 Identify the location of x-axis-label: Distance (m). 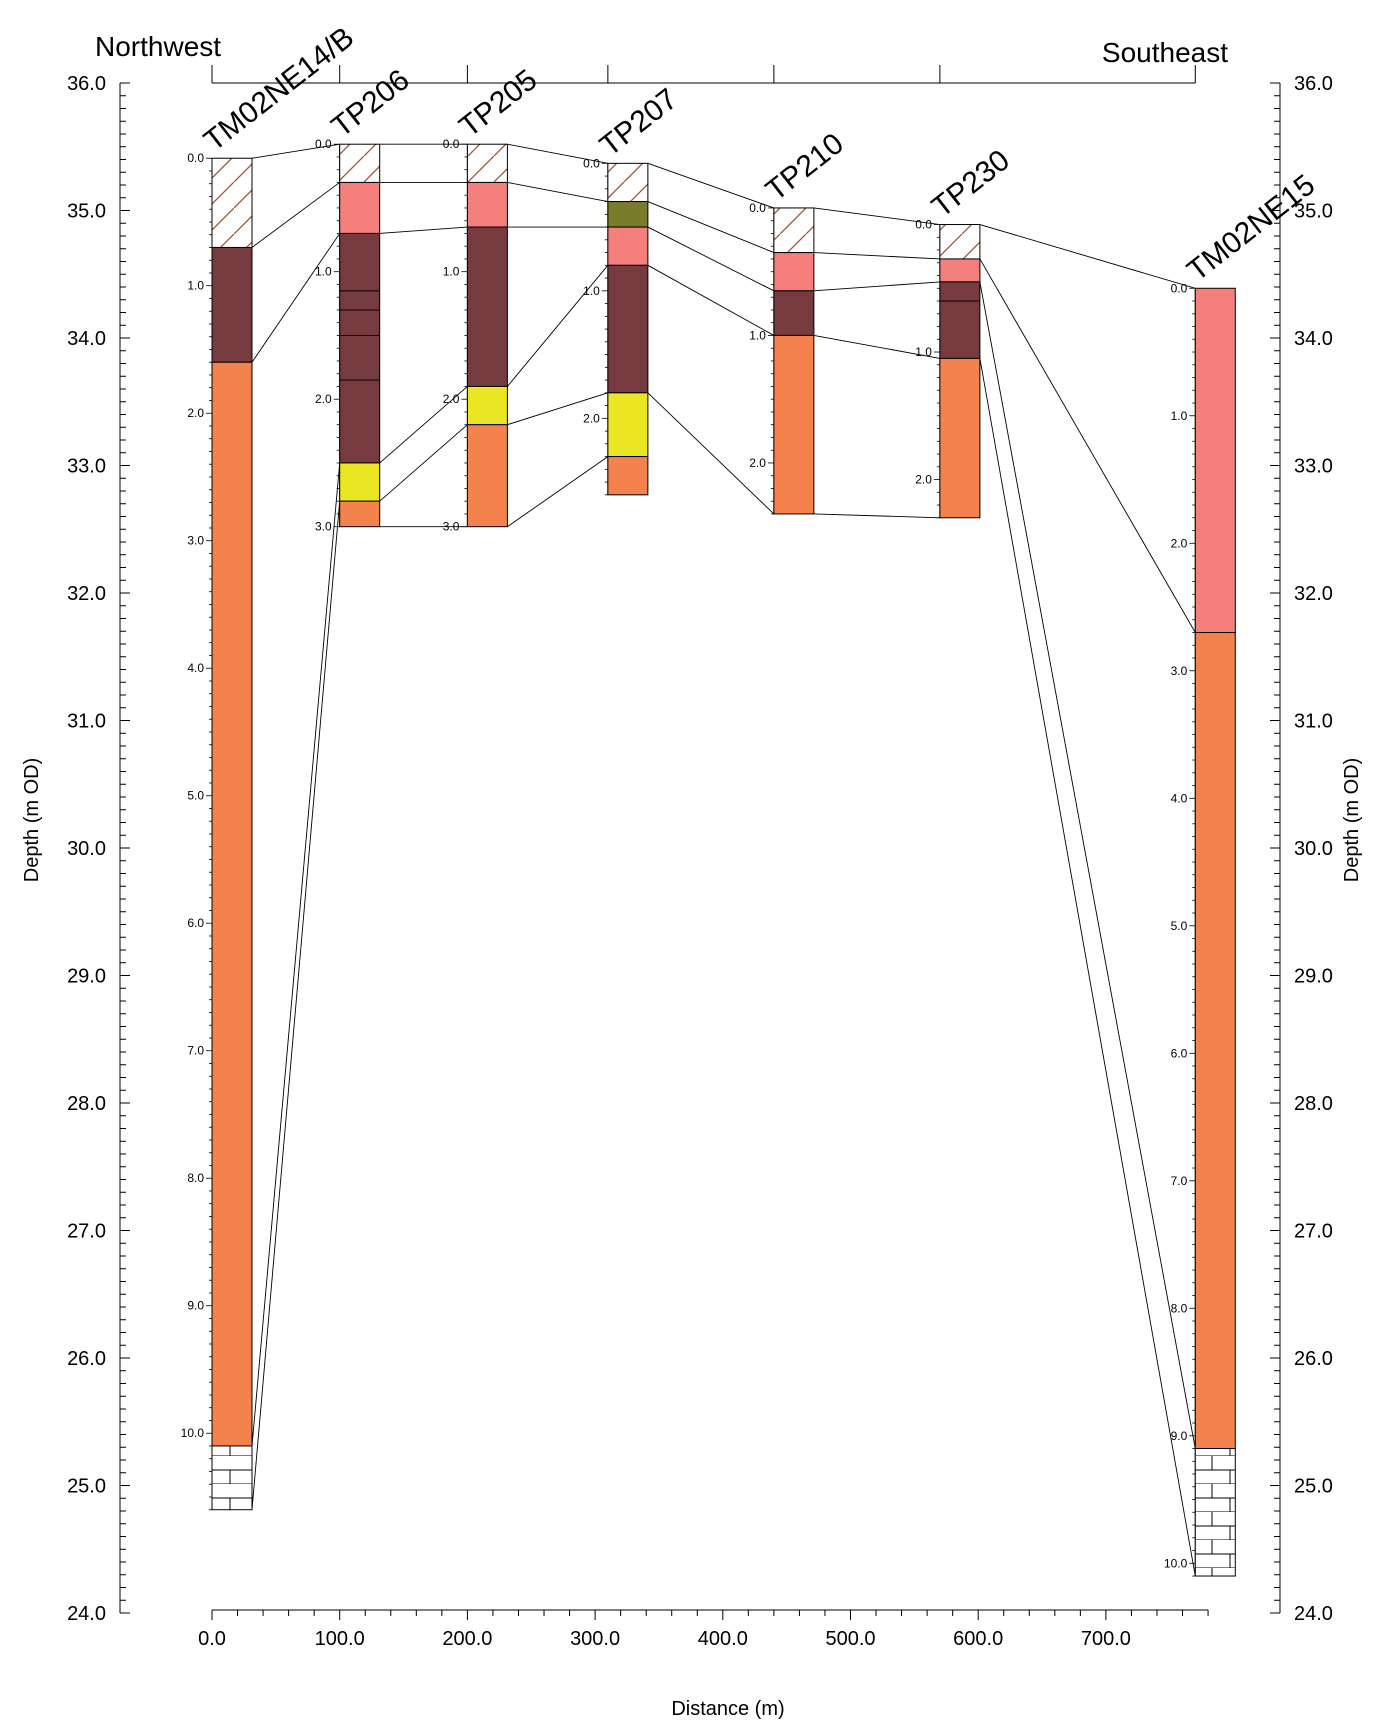
(727, 1709).